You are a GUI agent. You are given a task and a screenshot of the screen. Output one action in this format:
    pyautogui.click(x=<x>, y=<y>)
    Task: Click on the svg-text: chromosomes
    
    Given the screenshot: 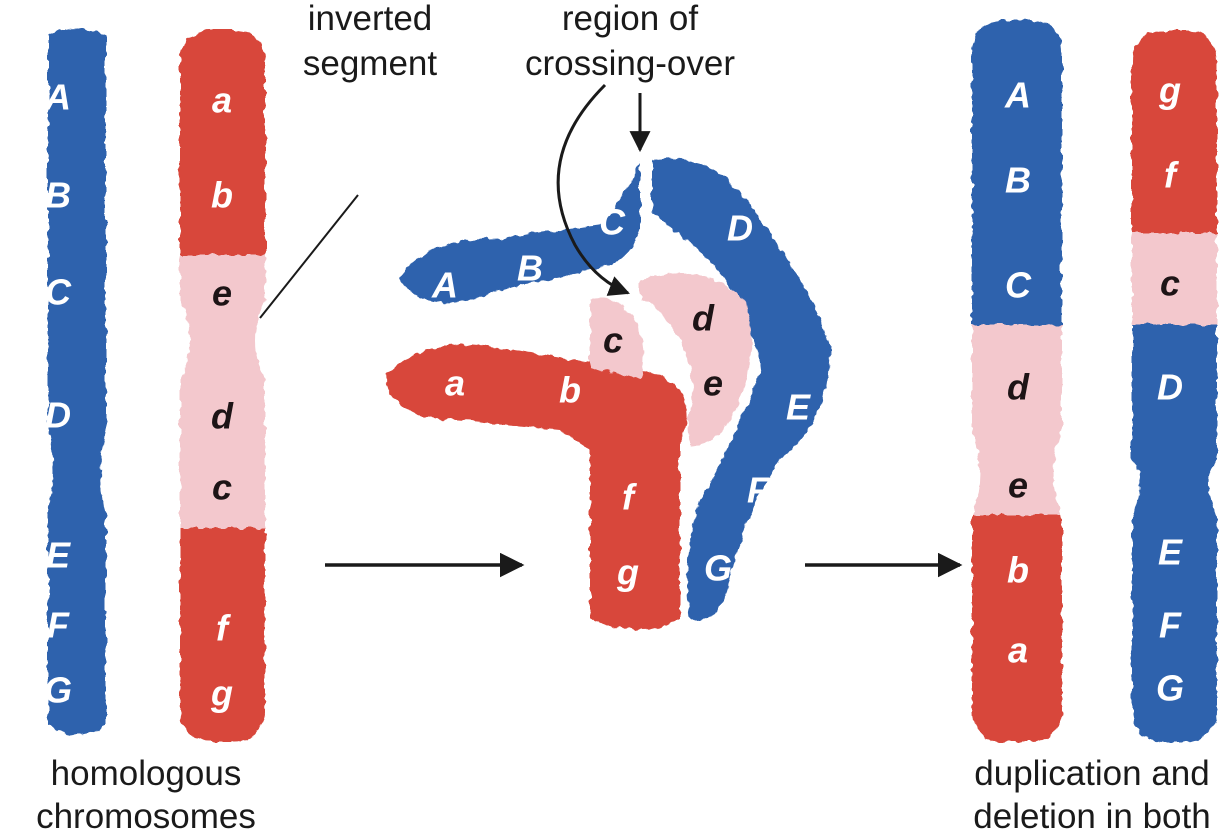 What is the action you would take?
    pyautogui.click(x=146, y=816)
    